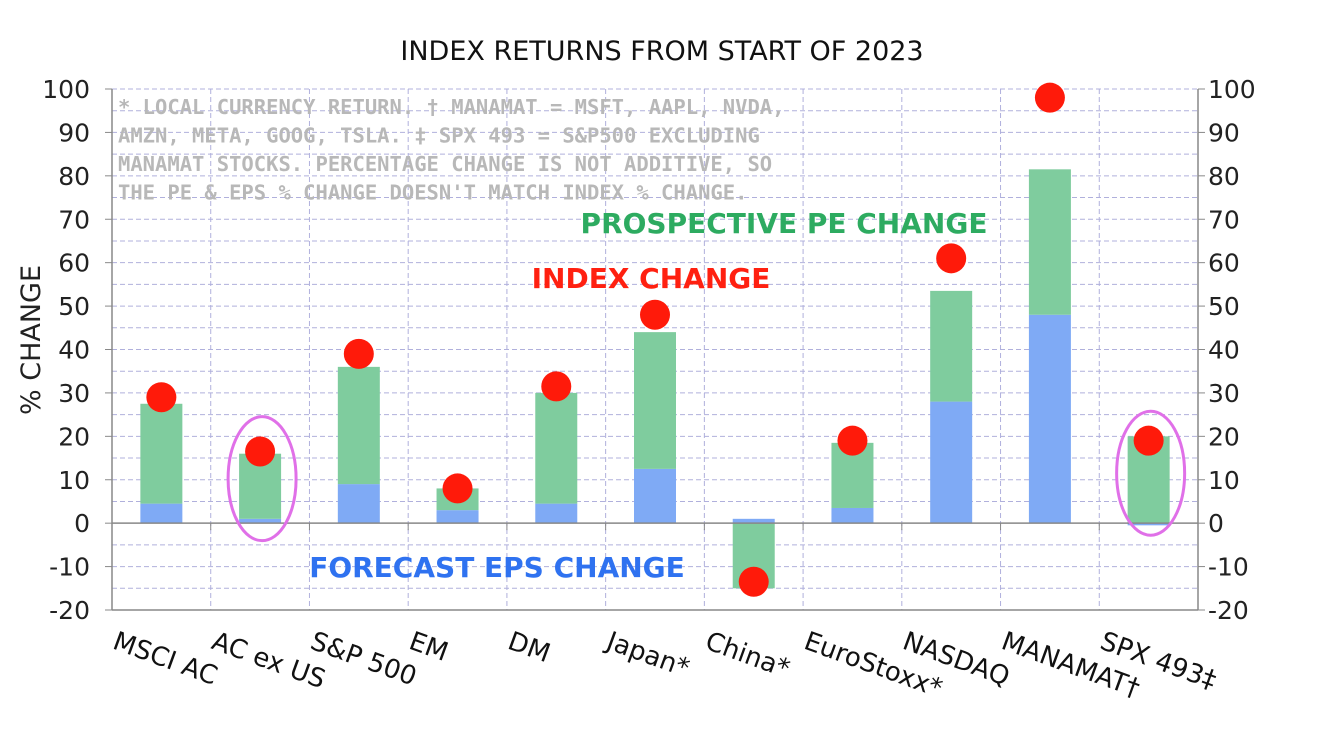 This screenshot has width=1335, height=743. What do you see at coordinates (1224, 263) in the screenshot?
I see `y-tick-label-right: 60` at bounding box center [1224, 263].